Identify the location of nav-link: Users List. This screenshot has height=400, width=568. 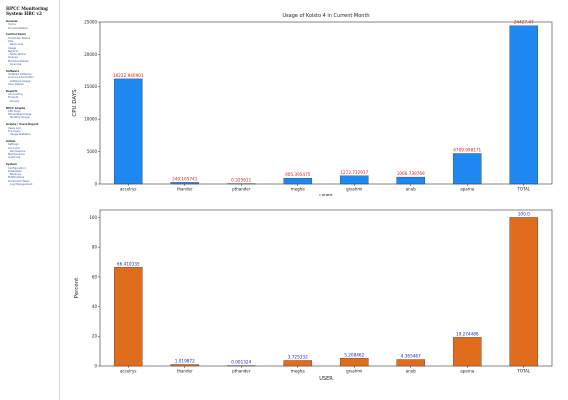
(14, 128).